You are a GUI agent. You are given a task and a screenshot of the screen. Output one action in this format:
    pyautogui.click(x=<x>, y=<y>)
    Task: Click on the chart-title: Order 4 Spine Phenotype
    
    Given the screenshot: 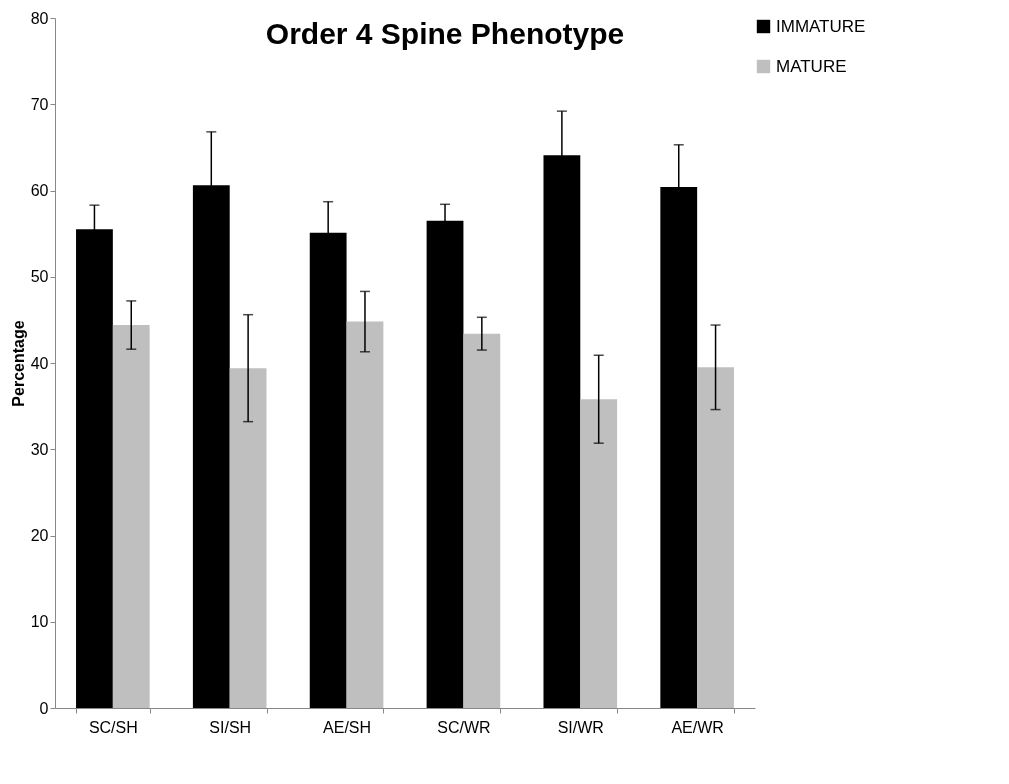 What is the action you would take?
    pyautogui.click(x=445, y=33)
    